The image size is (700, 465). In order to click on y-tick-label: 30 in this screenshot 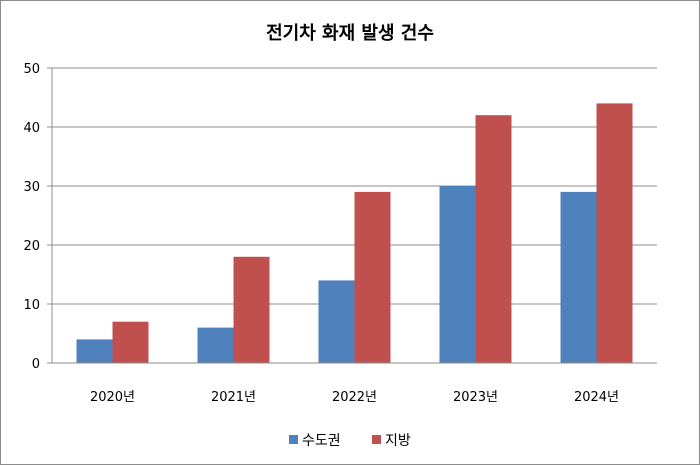, I will do `click(31, 187)`.